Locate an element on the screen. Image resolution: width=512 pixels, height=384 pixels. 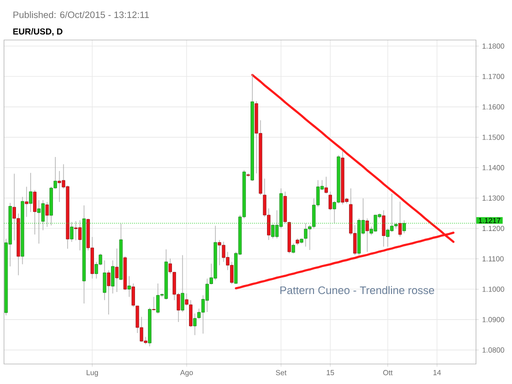
chart-subtitle: Published: 6/Oct/2015 - 13:12:11 is located at coordinates (81, 14).